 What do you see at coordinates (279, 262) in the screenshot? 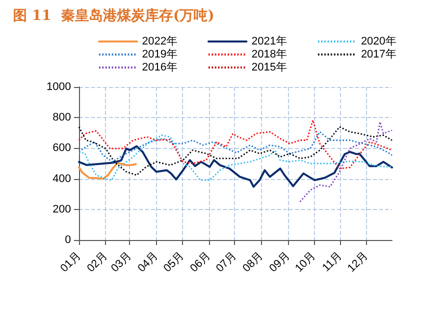
I see `x-tick-label: 09月` at bounding box center [279, 262].